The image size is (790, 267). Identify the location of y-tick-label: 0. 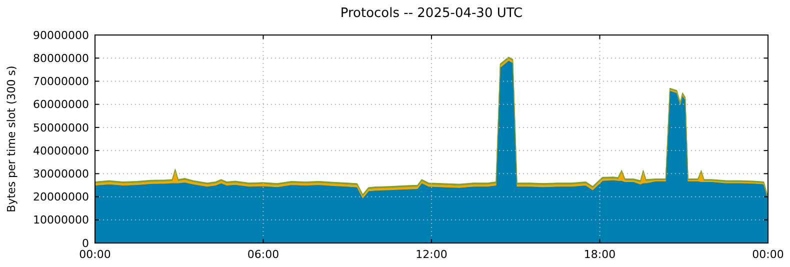
(85, 243).